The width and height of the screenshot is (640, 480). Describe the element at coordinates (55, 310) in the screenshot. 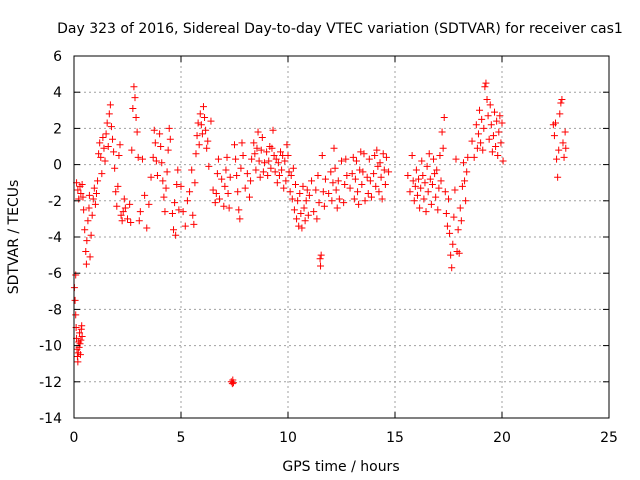

I see `y-tick-label: -8` at that location.